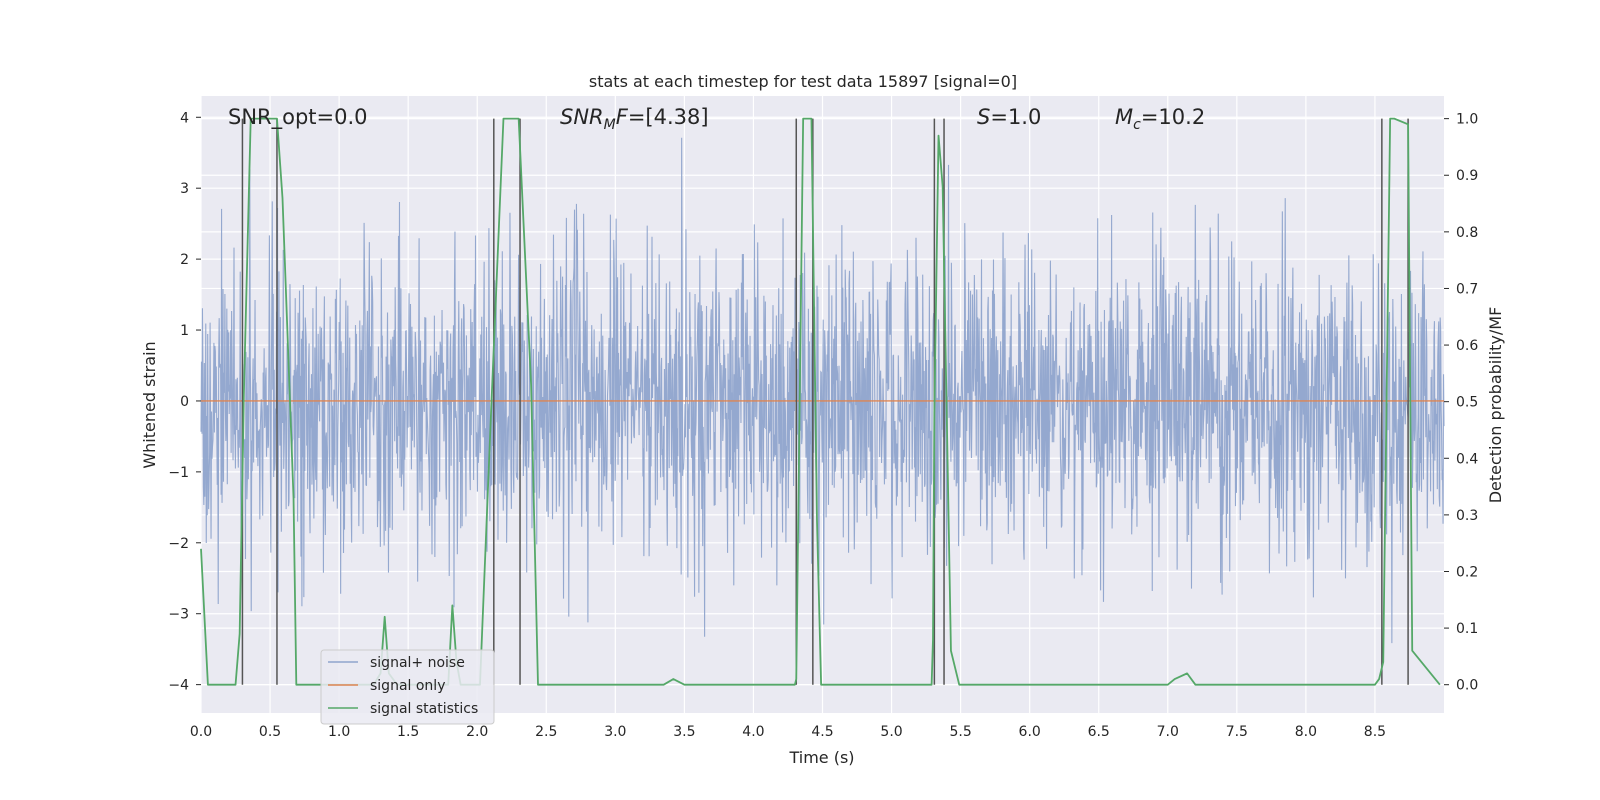 Image resolution: width=1600 pixels, height=800 pixels. What do you see at coordinates (821, 757) in the screenshot?
I see `x-axis-label: Time (s)` at bounding box center [821, 757].